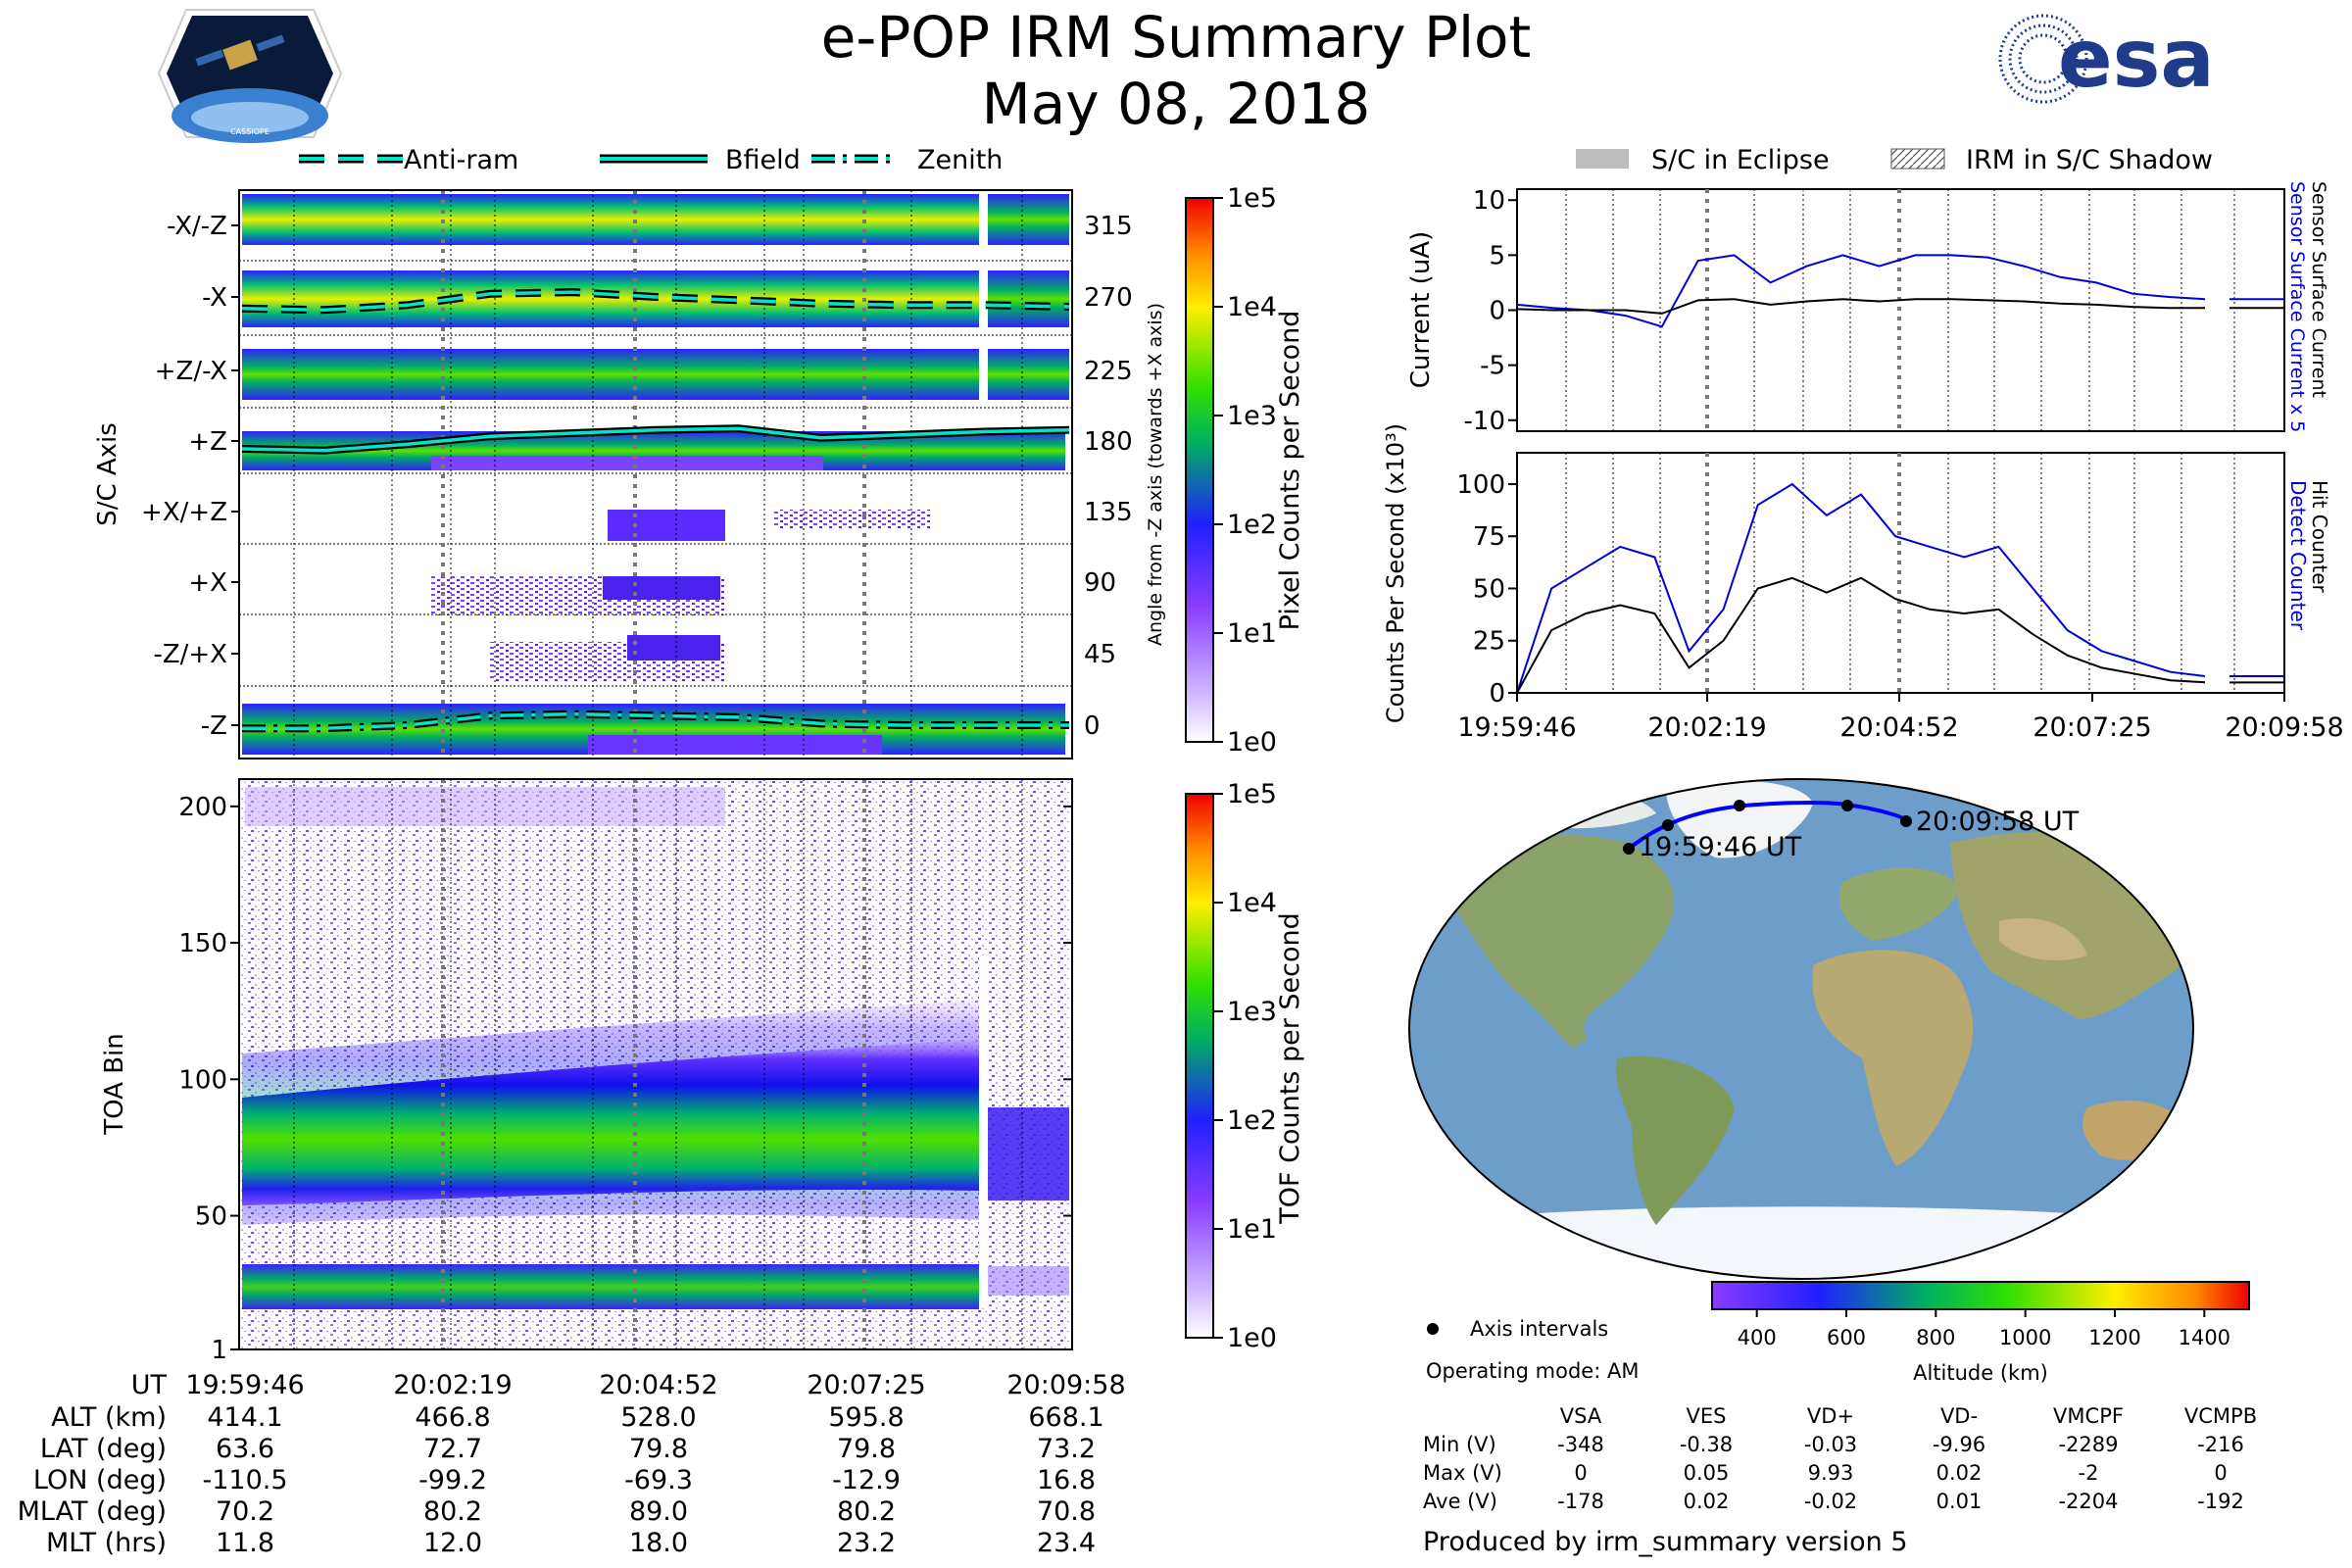 The width and height of the screenshot is (2352, 1568). I want to click on voltage-cell: -2, so click(2089, 1473).